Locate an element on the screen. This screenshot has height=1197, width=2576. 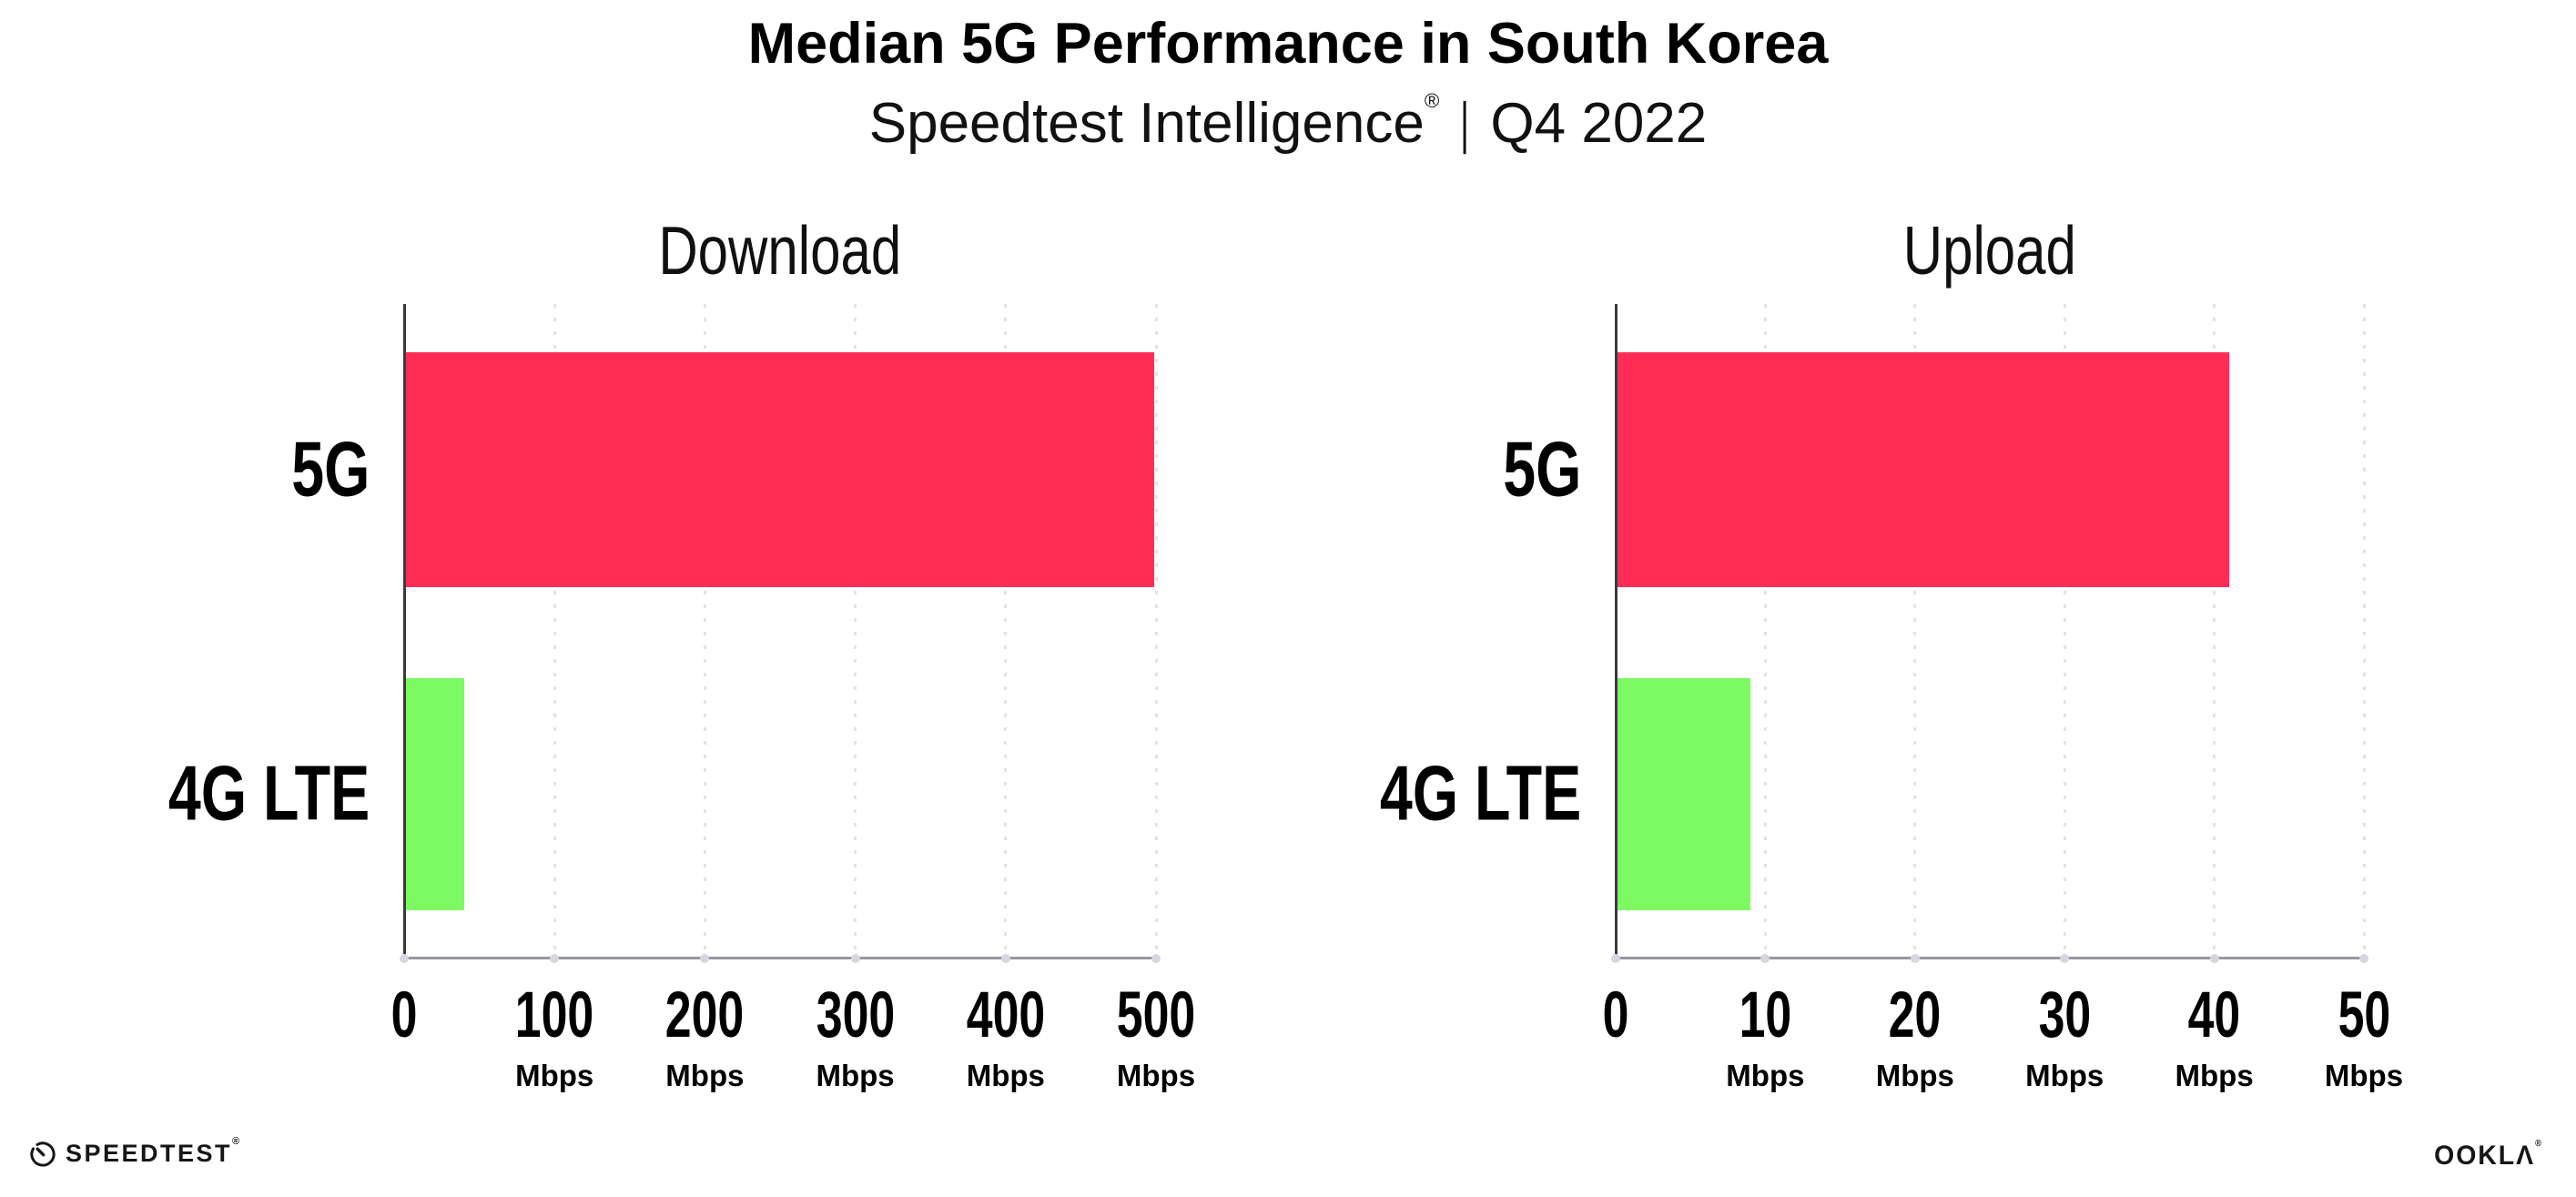
gridline-30-upload is located at coordinates (2064, 631).